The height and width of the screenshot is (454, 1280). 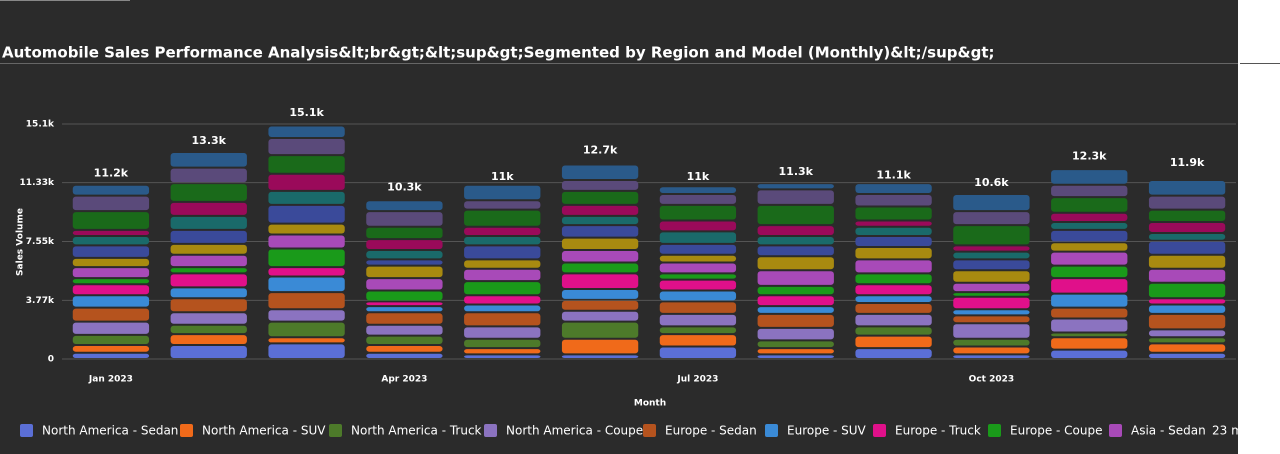 What do you see at coordinates (650, 404) in the screenshot?
I see `x-axis-label: Month` at bounding box center [650, 404].